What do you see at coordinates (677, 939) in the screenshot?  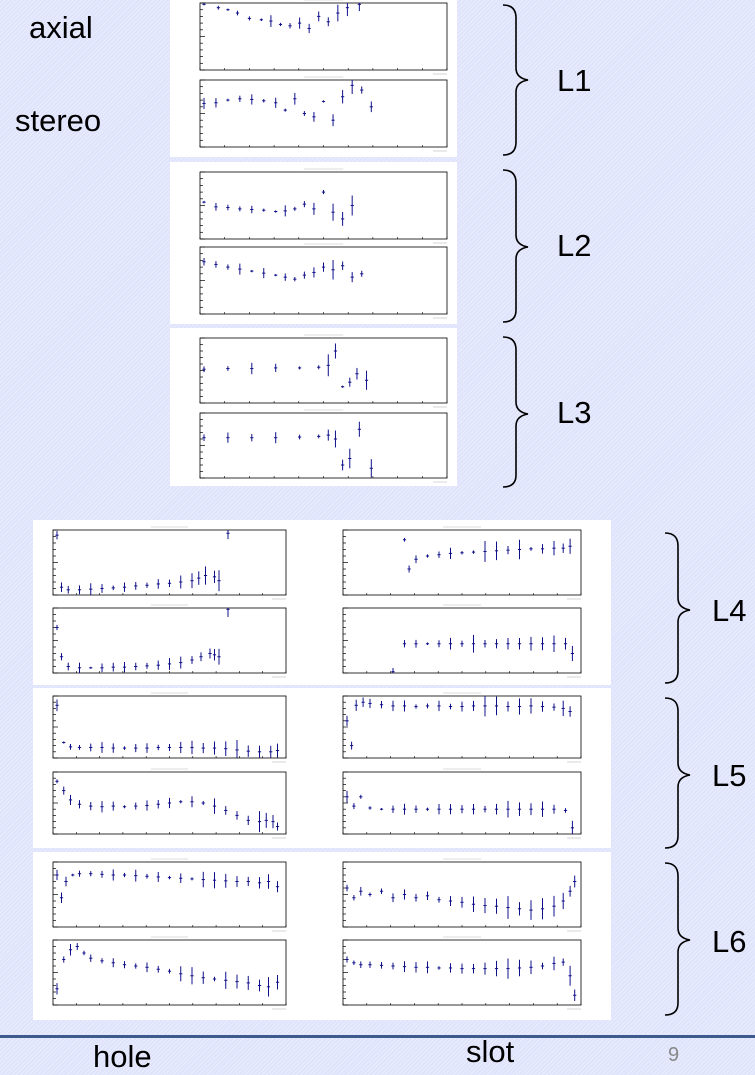 I see `brace-l6` at bounding box center [677, 939].